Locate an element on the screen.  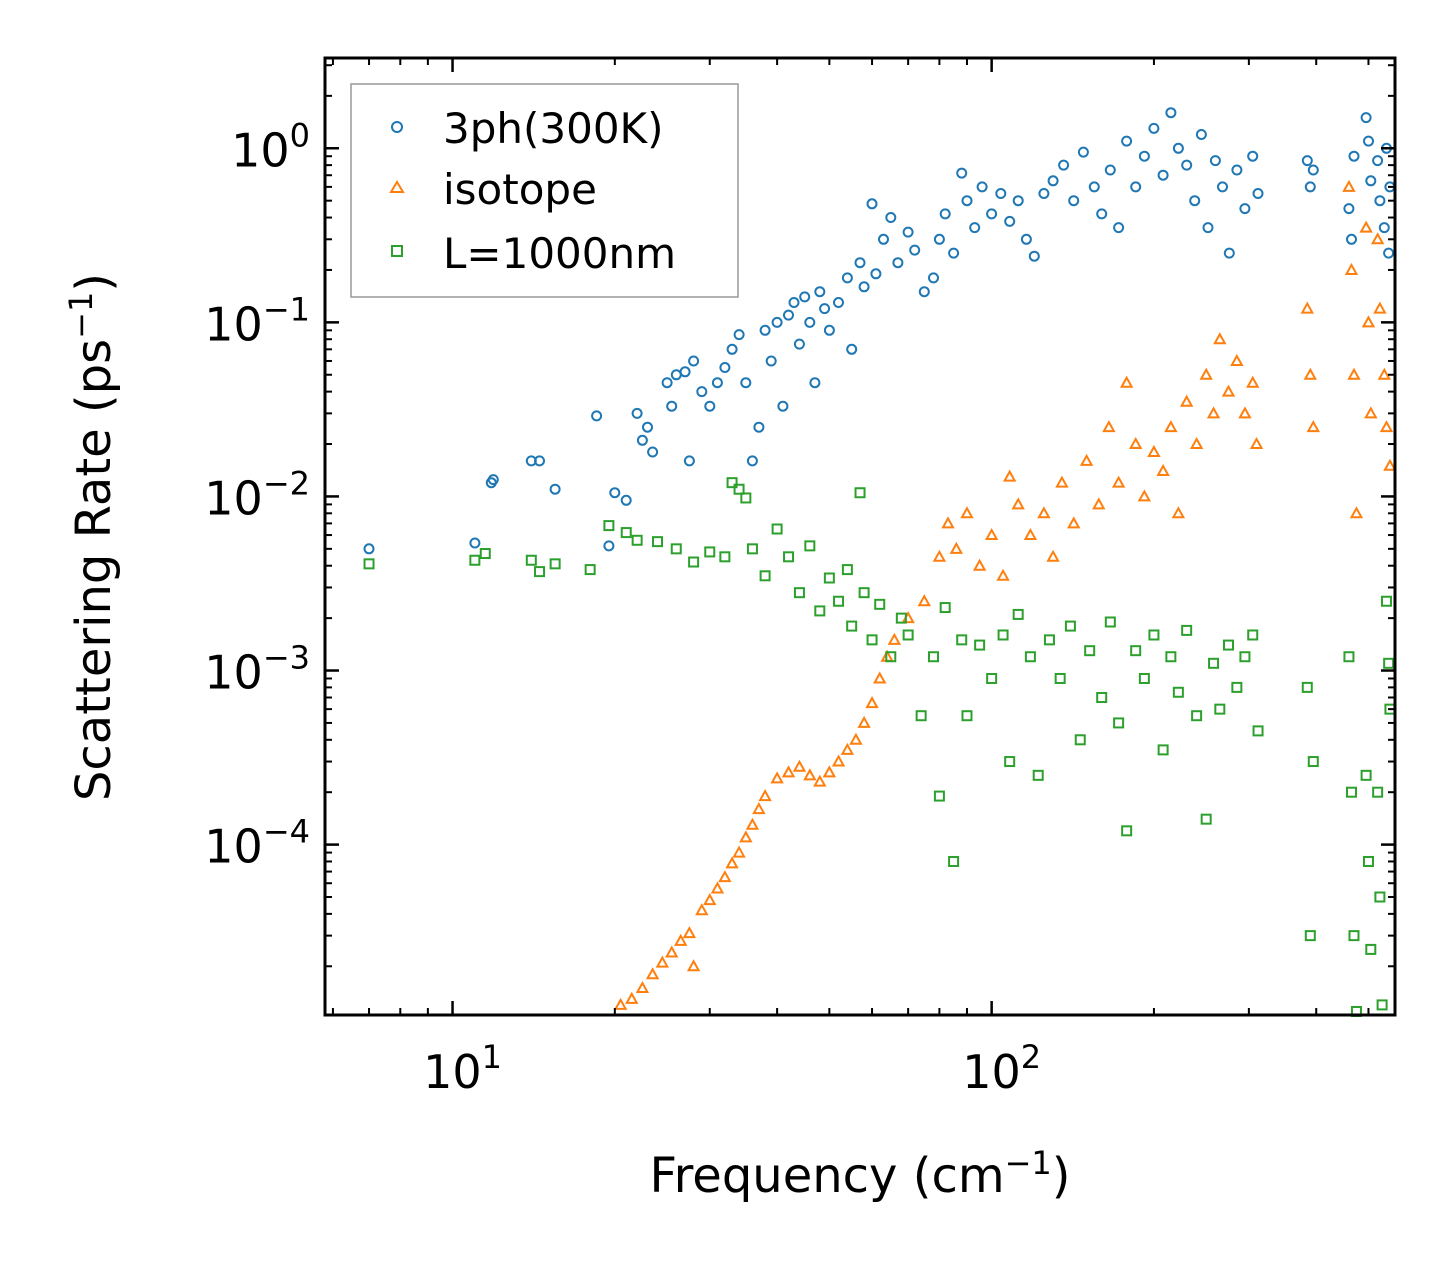
legend-marker-isotope is located at coordinates (397, 186).